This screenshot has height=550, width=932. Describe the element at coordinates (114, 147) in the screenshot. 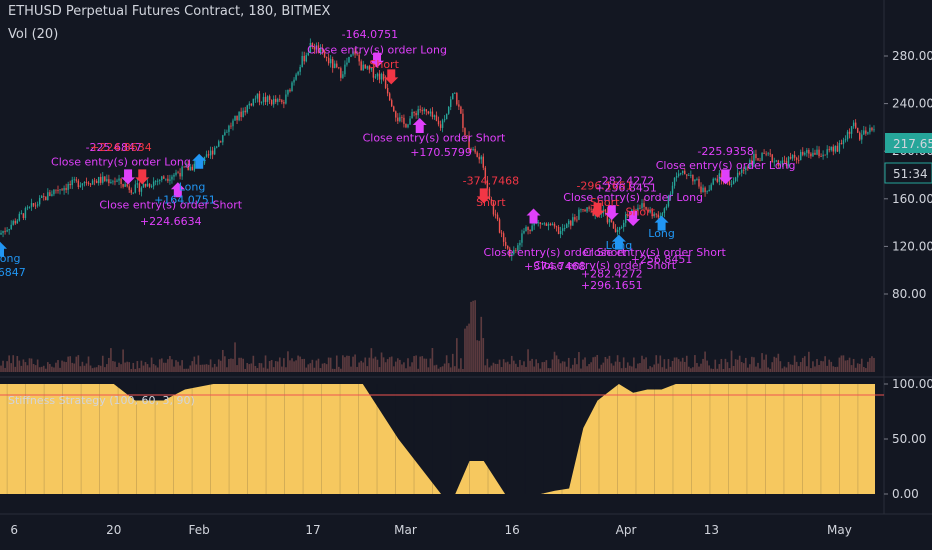

I see `trade-label: -225.6847` at that location.